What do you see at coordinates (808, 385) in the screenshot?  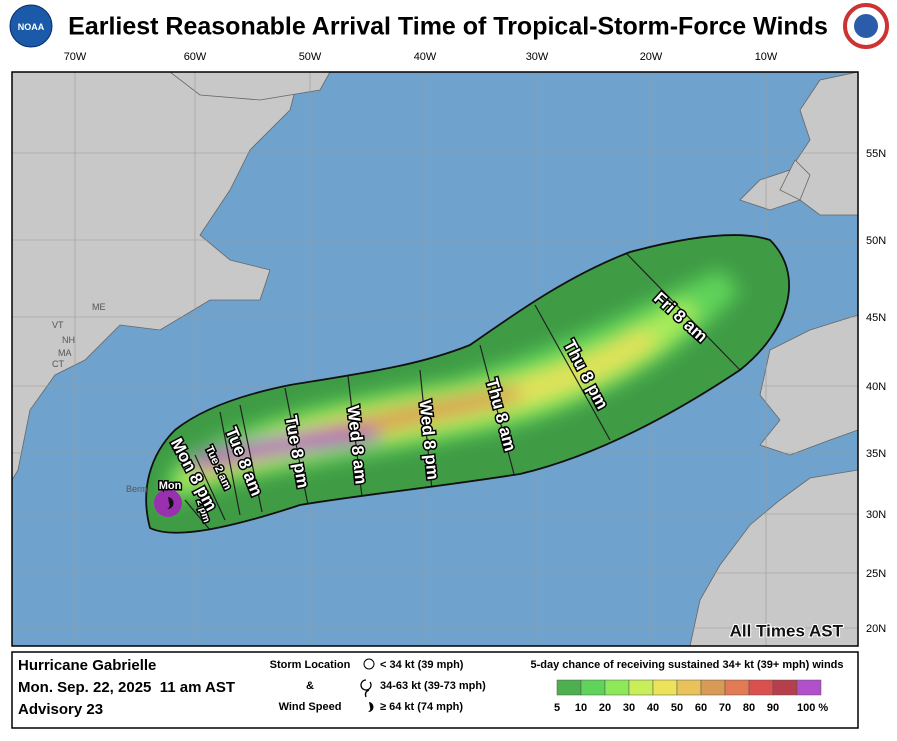 I see `iberia` at bounding box center [808, 385].